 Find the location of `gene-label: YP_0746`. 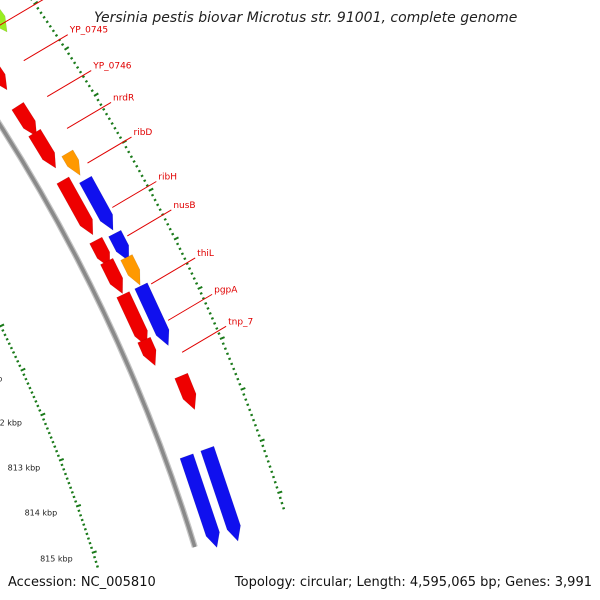

gene-label: YP_0746 is located at coordinates (112, 67).